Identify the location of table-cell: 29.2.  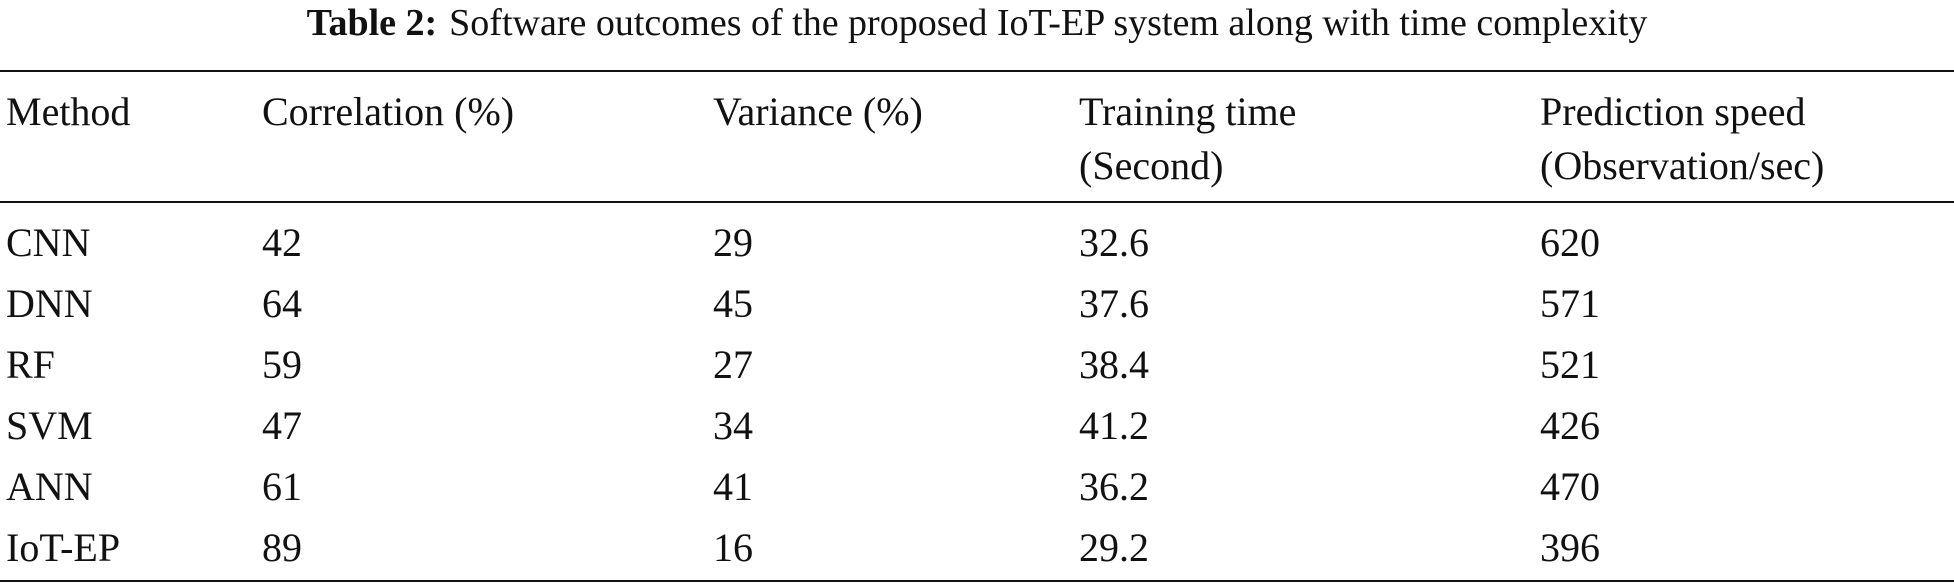
(1114, 547).